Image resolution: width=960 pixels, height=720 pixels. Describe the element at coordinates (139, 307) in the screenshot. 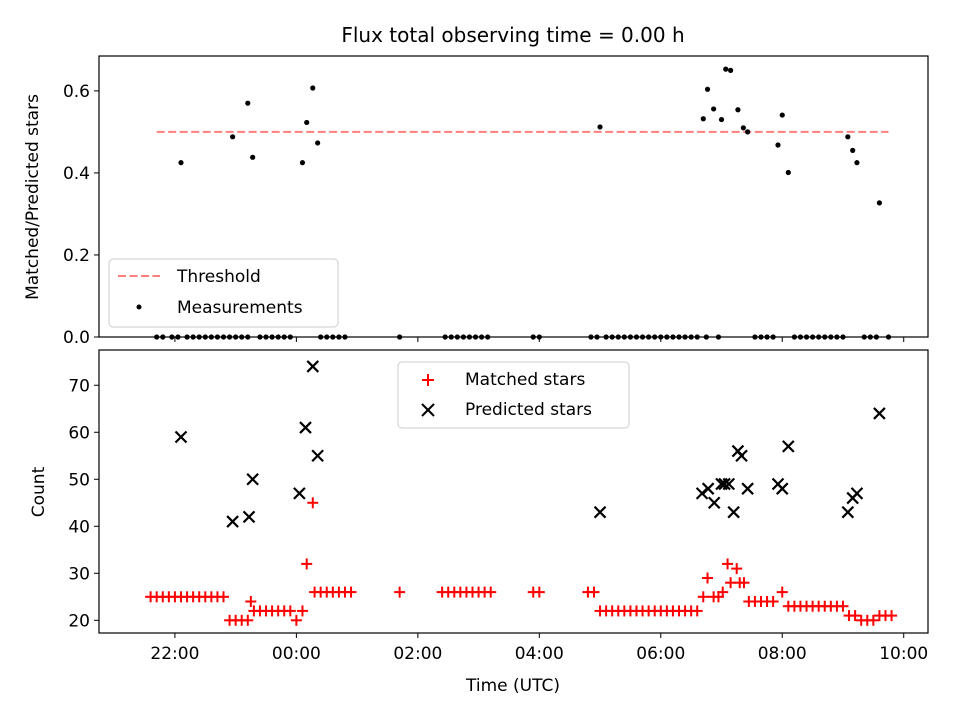

I see `legend-measurements-marker` at that location.